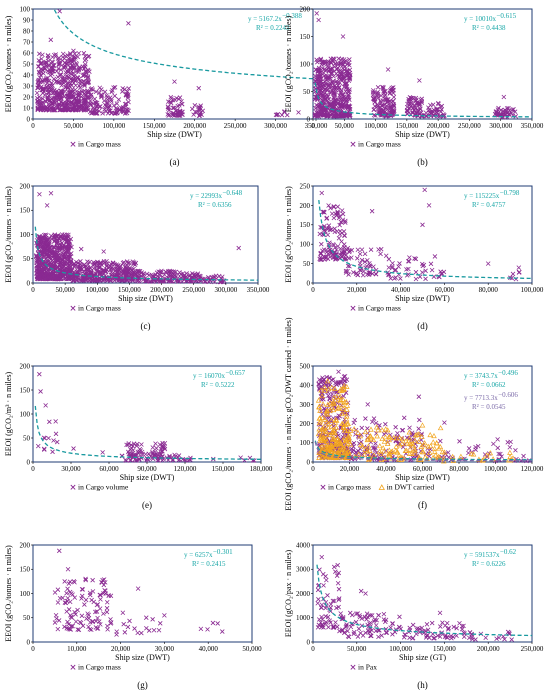 The width and height of the screenshot is (550, 699). I want to click on x-tick-label: 60,000, so click(109, 469).